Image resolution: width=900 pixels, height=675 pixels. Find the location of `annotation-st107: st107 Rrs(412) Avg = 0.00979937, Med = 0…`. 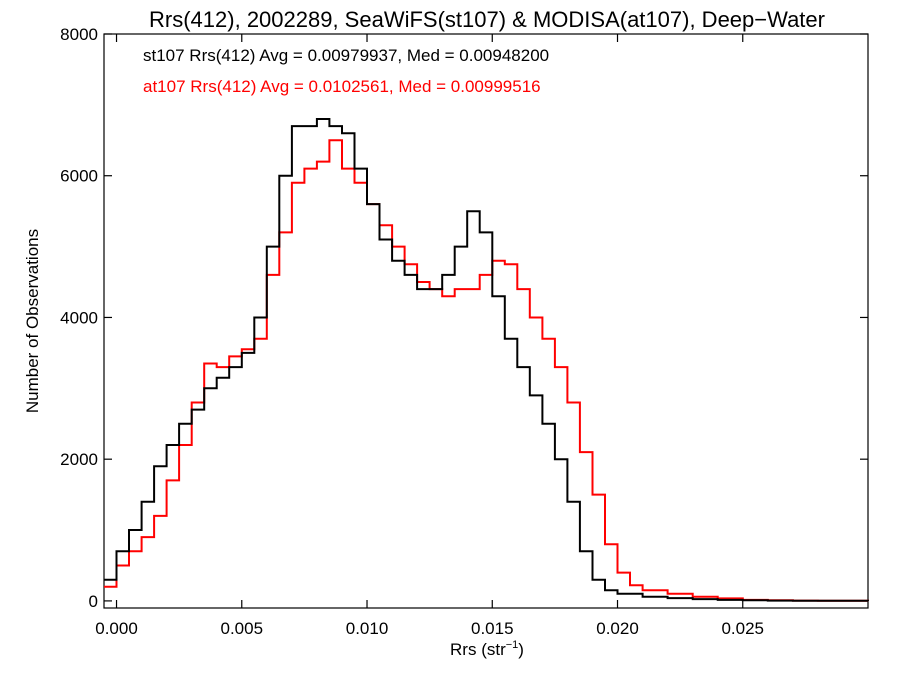

annotation-st107: st107 Rrs(412) Avg = 0.00979937, Med = 0… is located at coordinates (346, 55).